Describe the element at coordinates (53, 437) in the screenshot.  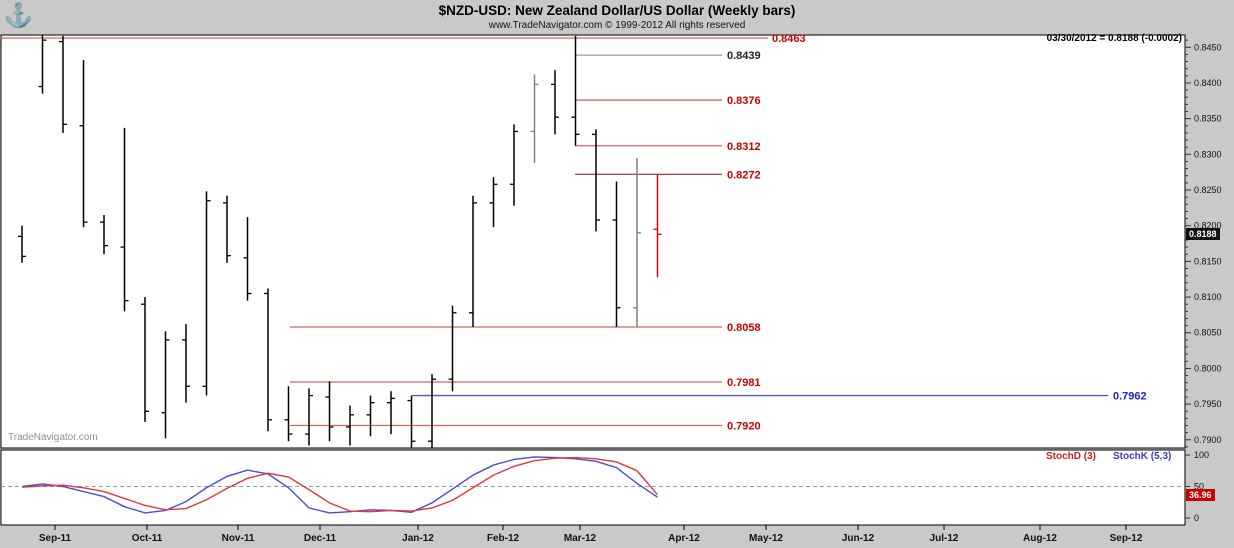
I see `watermark: TradeNavigator.com` at that location.